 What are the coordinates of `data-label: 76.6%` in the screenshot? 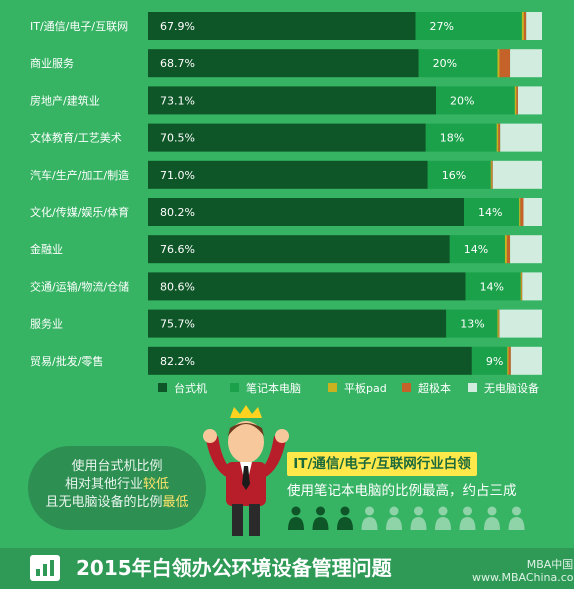 It's located at (177, 249).